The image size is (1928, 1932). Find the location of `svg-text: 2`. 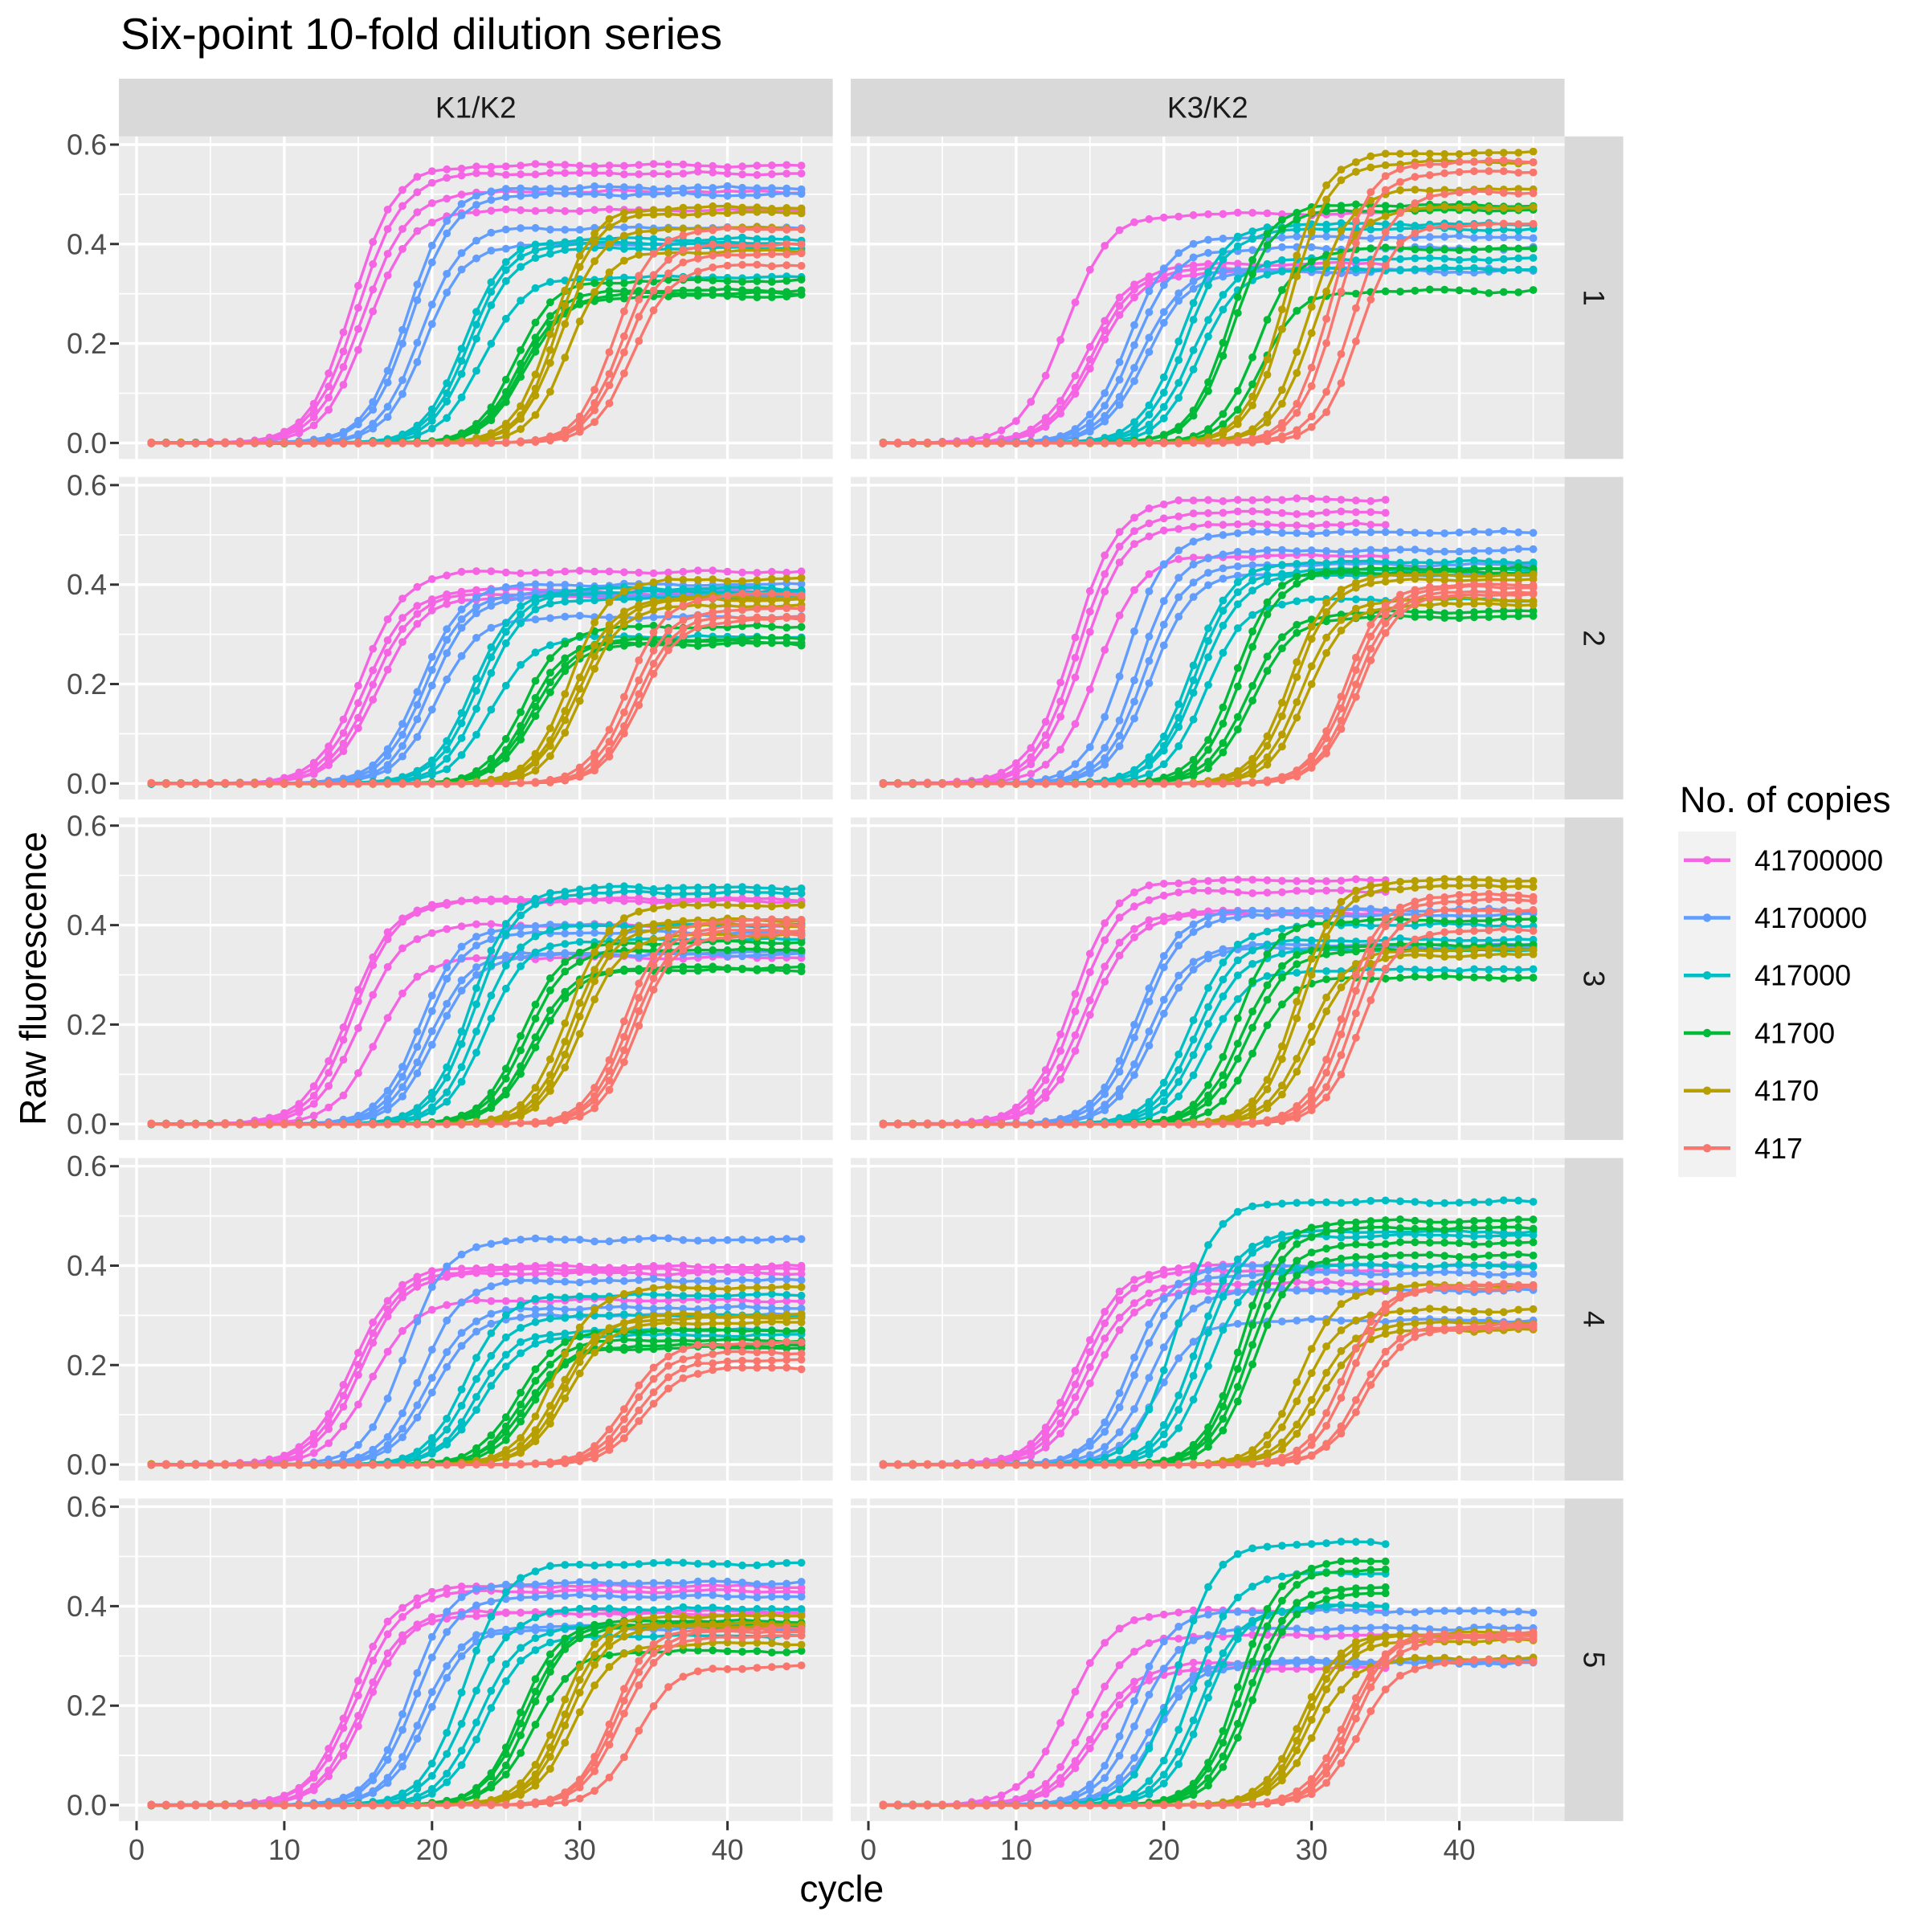

svg-text: 2 is located at coordinates (1594, 638).